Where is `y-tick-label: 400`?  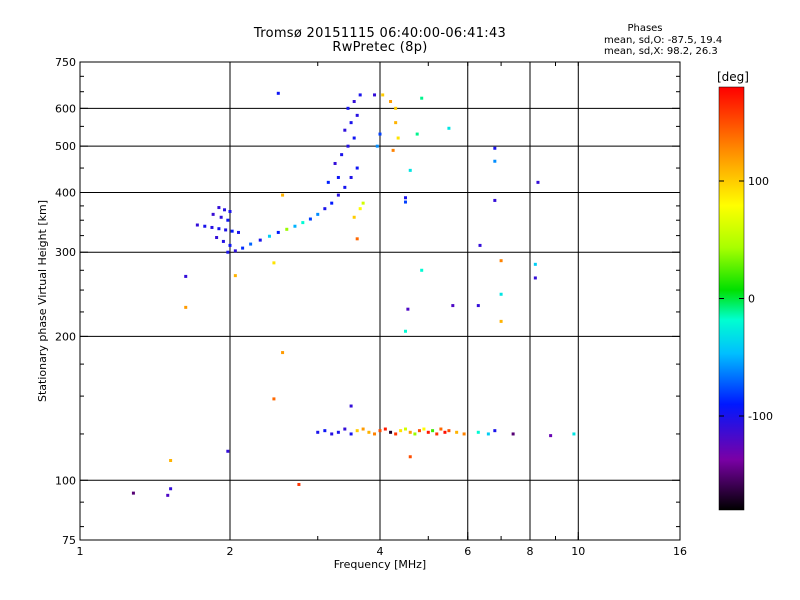
y-tick-label: 400 is located at coordinates (65, 192).